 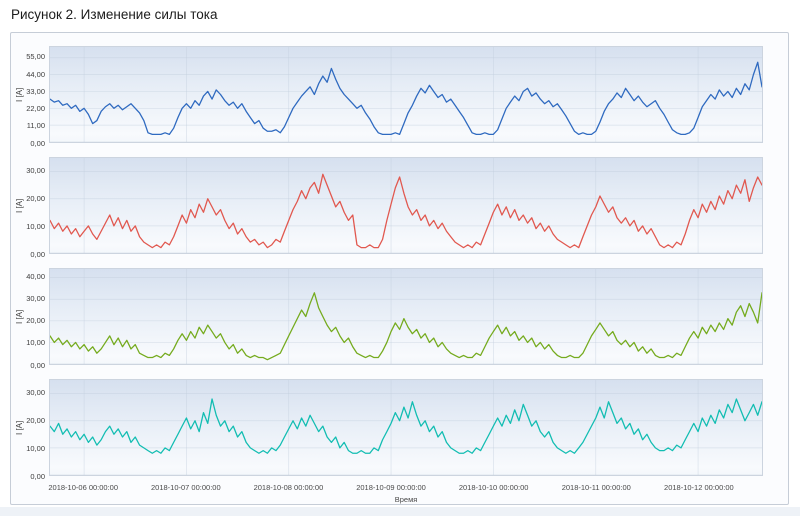 I want to click on y-tick-label: 33,00, so click(x=35, y=91).